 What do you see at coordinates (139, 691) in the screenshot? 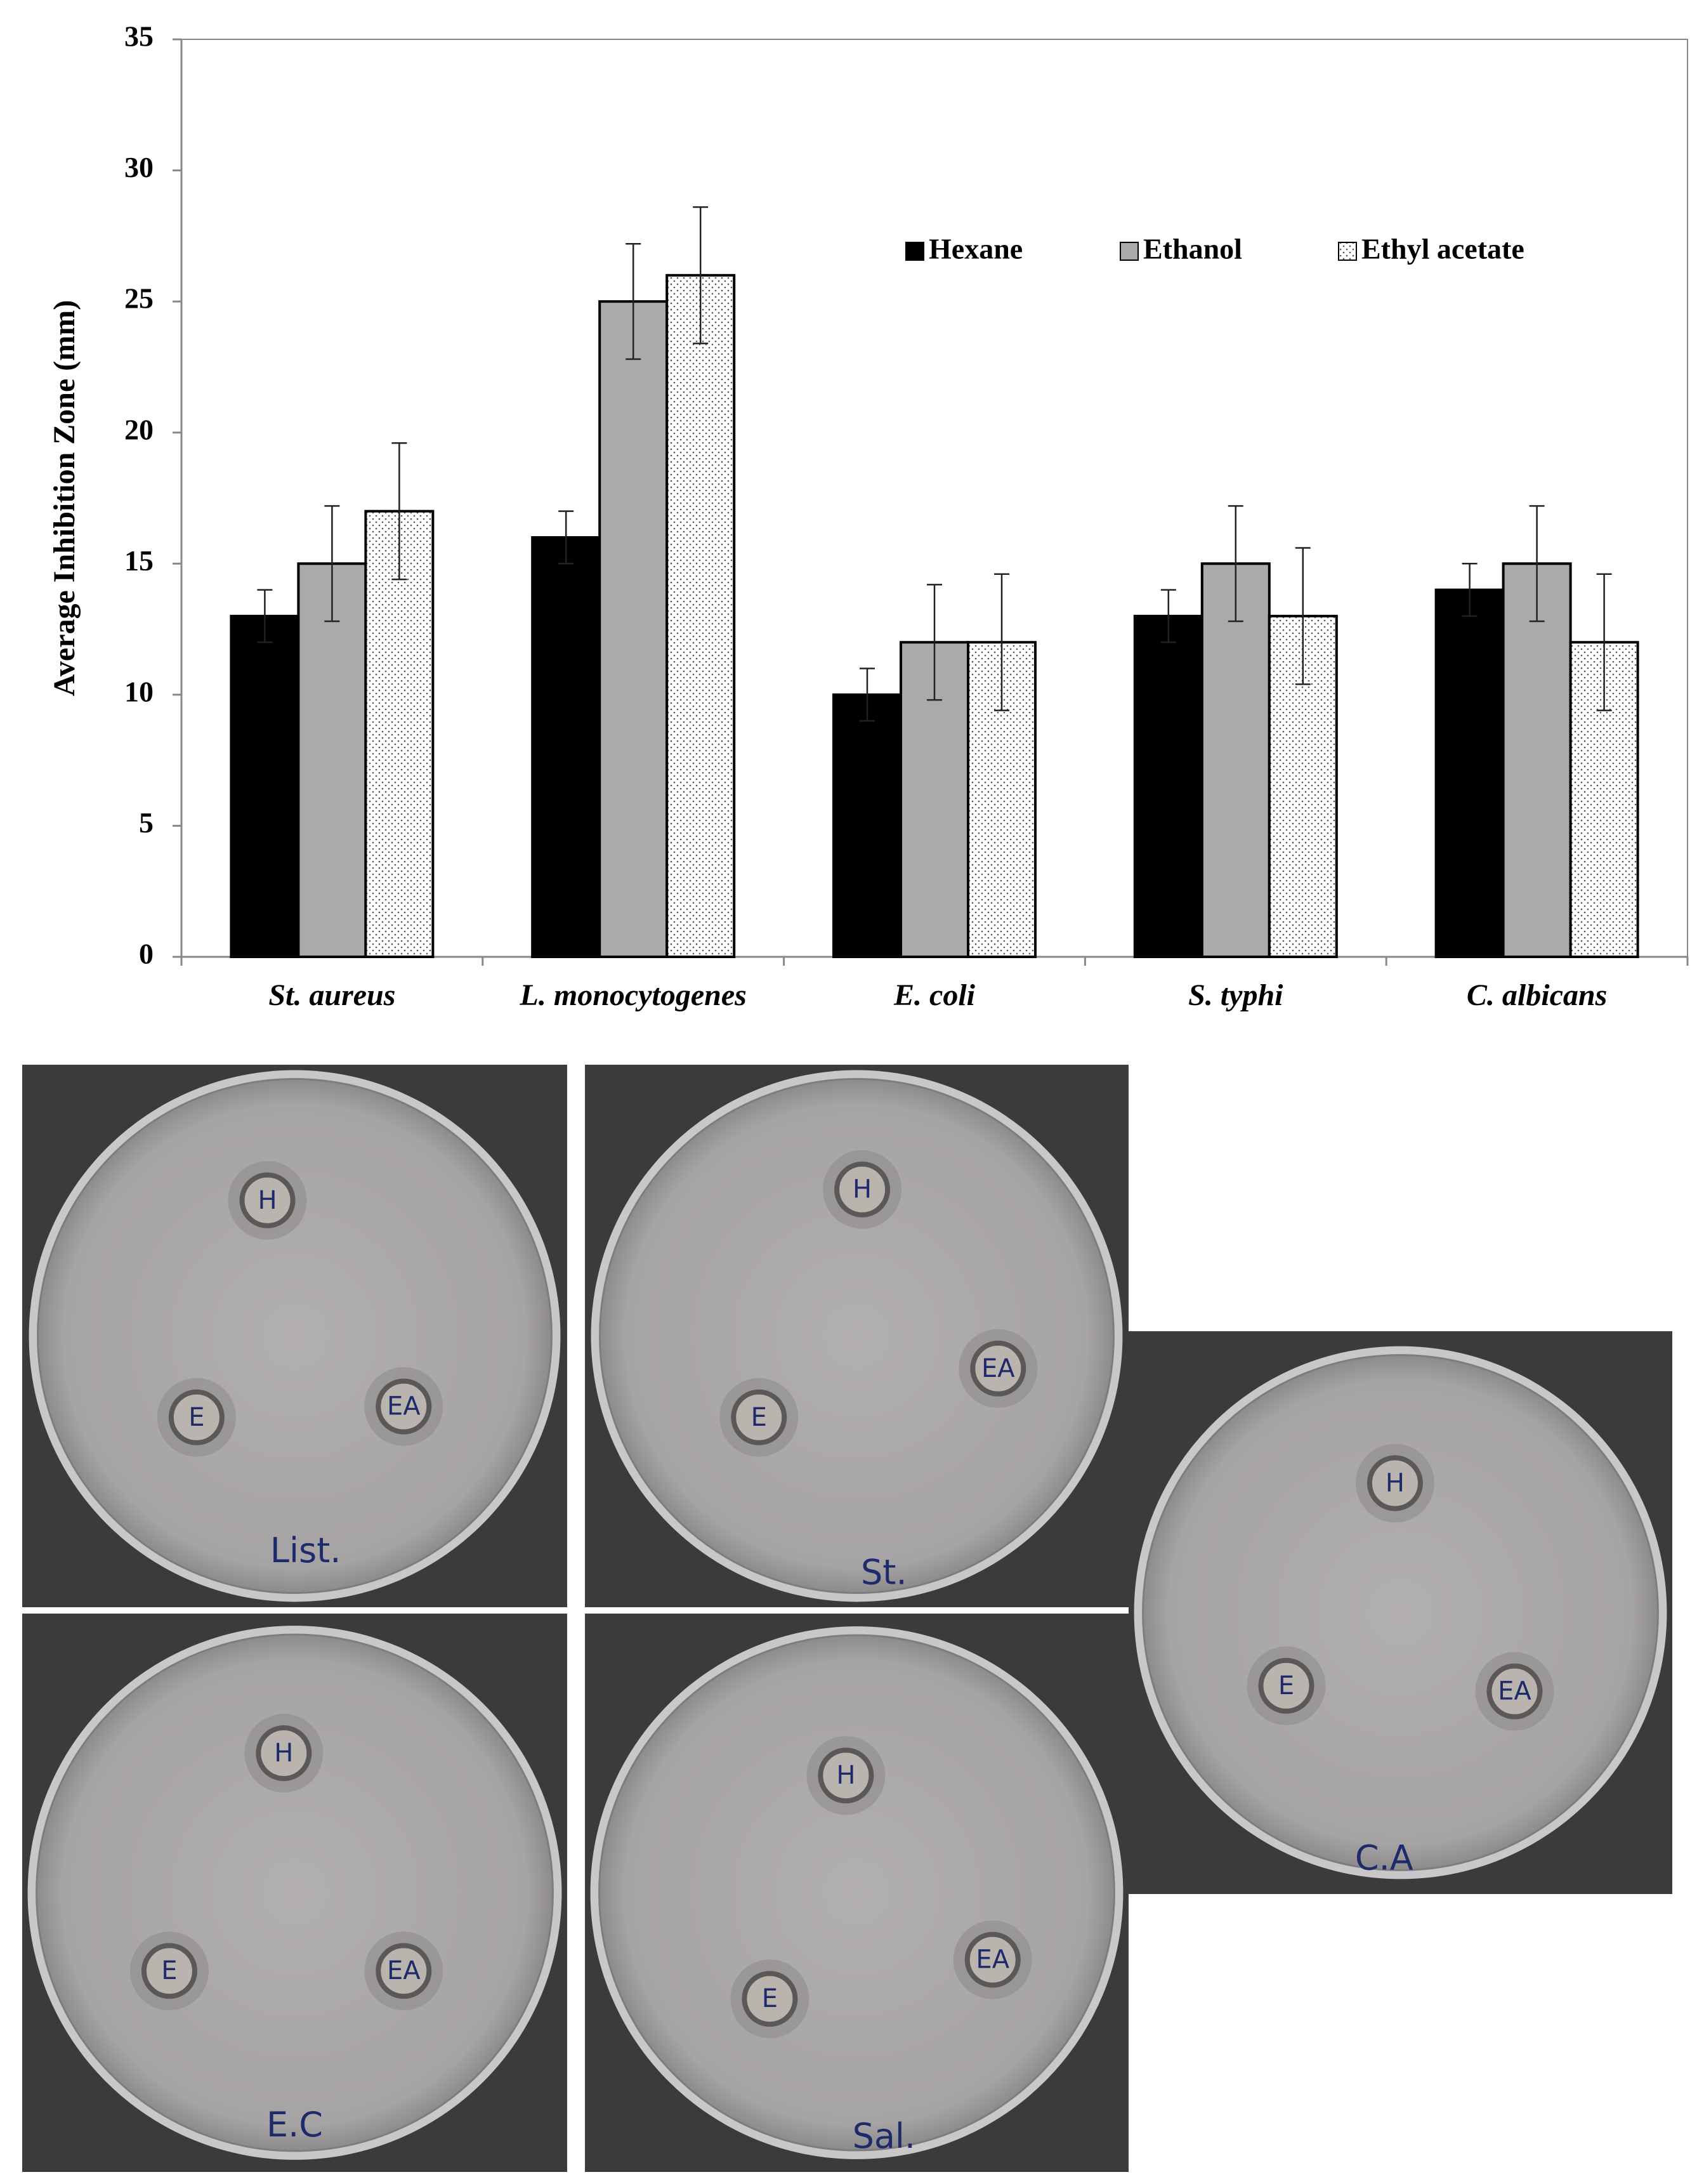
I see `y-tick-label: 10` at bounding box center [139, 691].